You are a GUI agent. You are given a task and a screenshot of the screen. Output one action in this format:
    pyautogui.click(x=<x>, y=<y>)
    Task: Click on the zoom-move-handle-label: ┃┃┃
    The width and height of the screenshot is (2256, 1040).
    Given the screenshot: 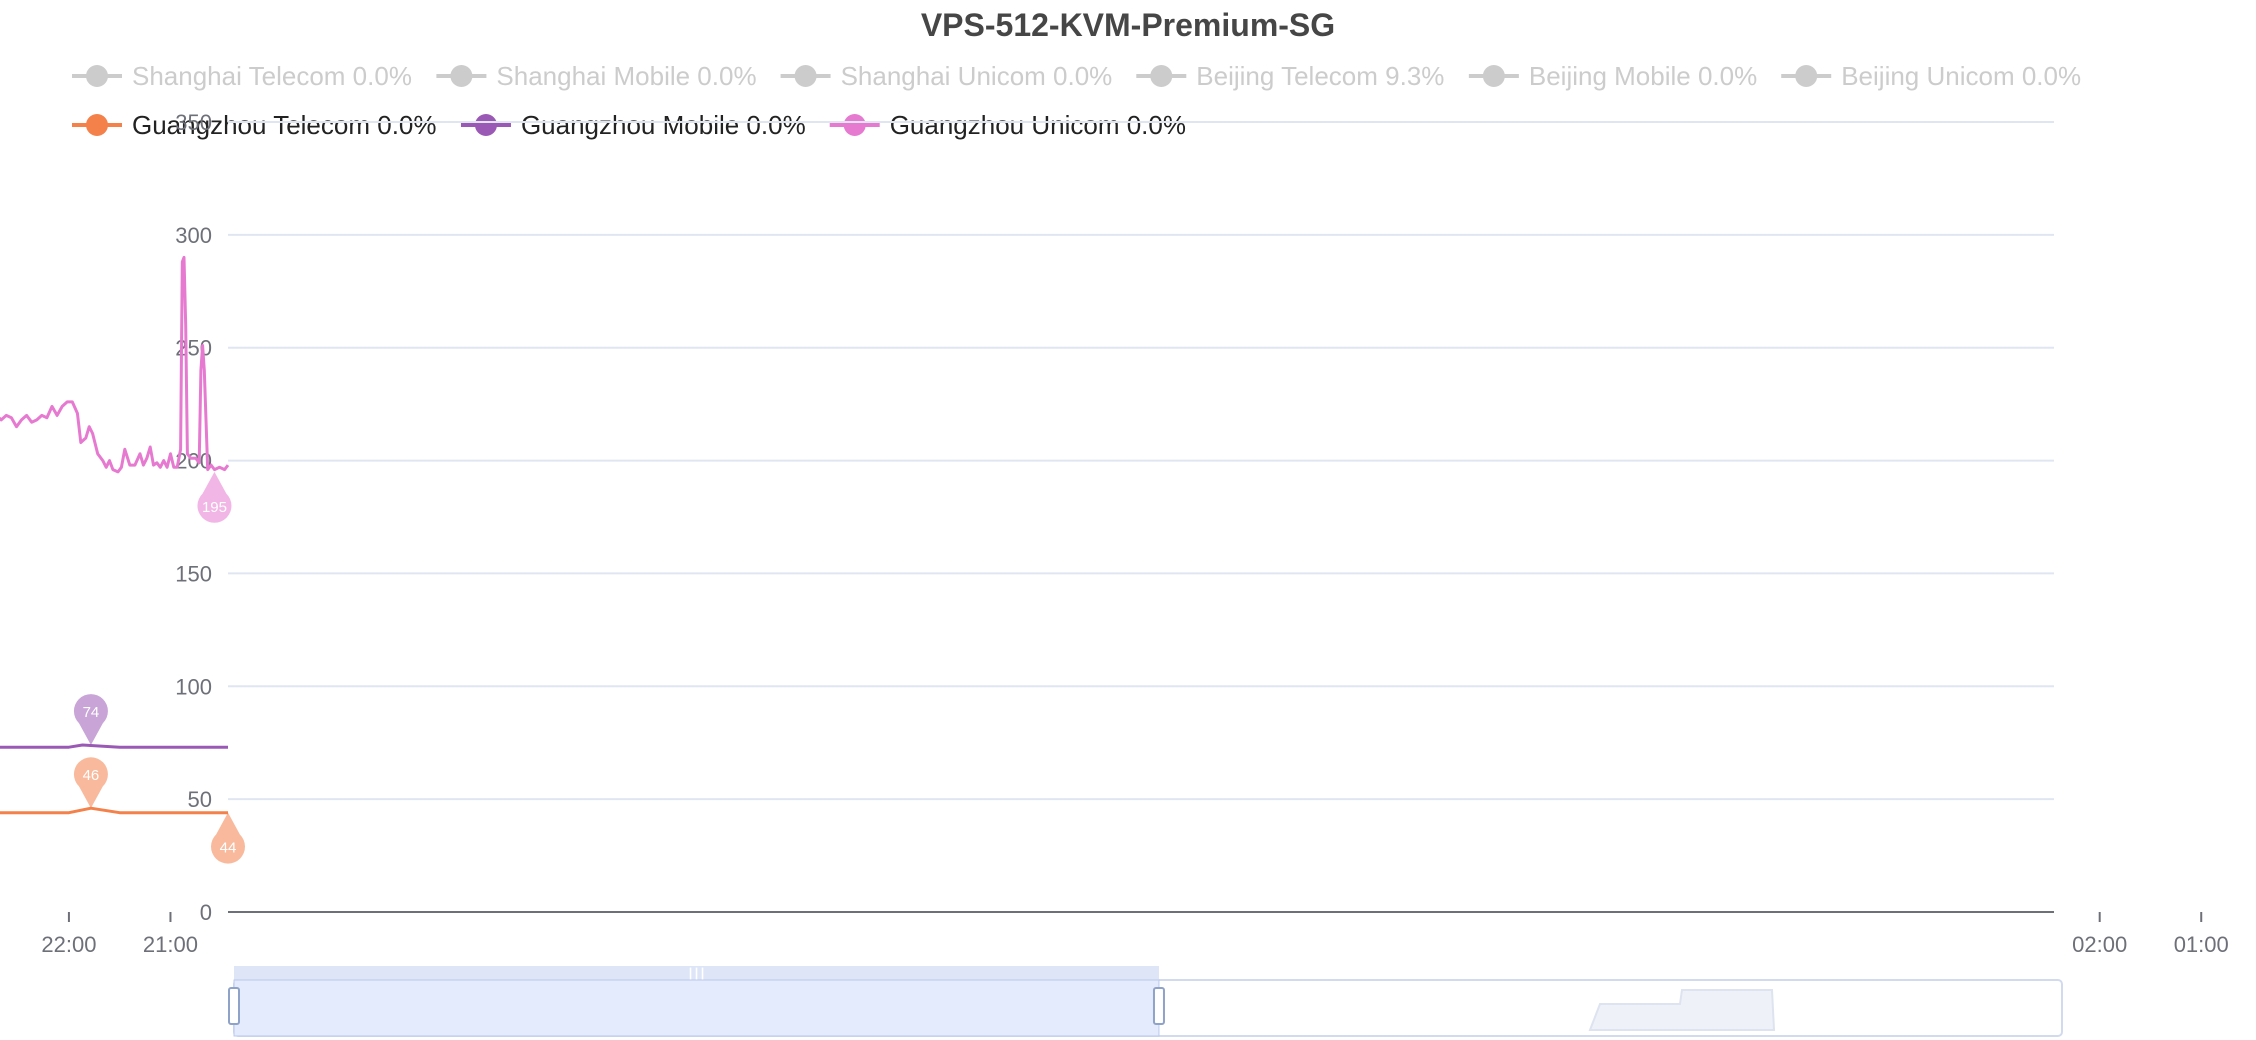 What is the action you would take?
    pyautogui.click(x=696, y=973)
    